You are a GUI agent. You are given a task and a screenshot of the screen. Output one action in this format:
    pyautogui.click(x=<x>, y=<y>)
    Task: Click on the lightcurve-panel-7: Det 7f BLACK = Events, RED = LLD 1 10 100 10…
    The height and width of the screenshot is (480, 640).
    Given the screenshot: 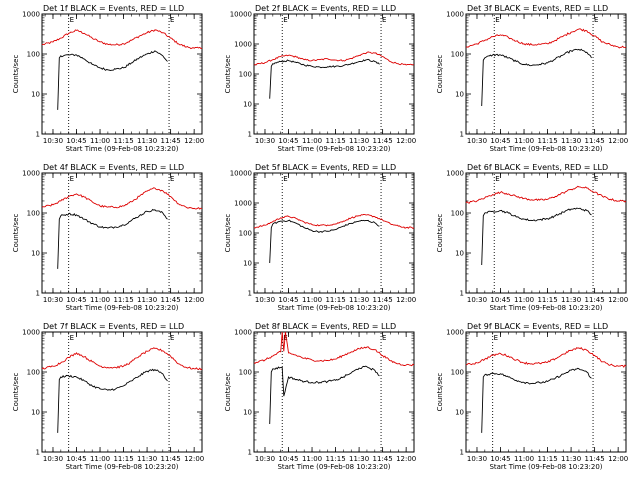 What is the action you would take?
    pyautogui.click(x=108, y=396)
    